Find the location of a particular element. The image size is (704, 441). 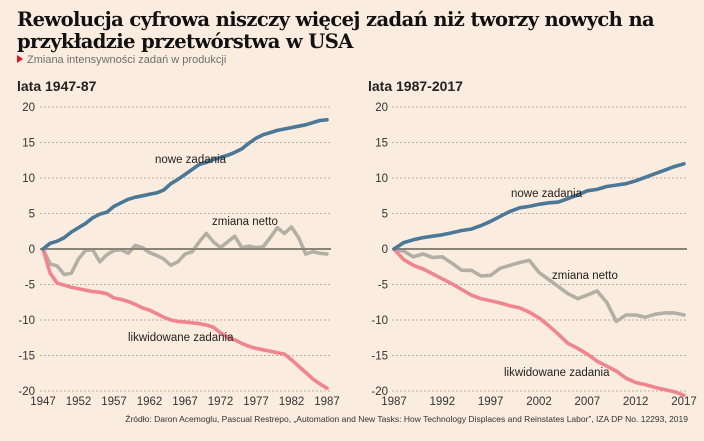

x-tick-label: 1967 is located at coordinates (185, 402).